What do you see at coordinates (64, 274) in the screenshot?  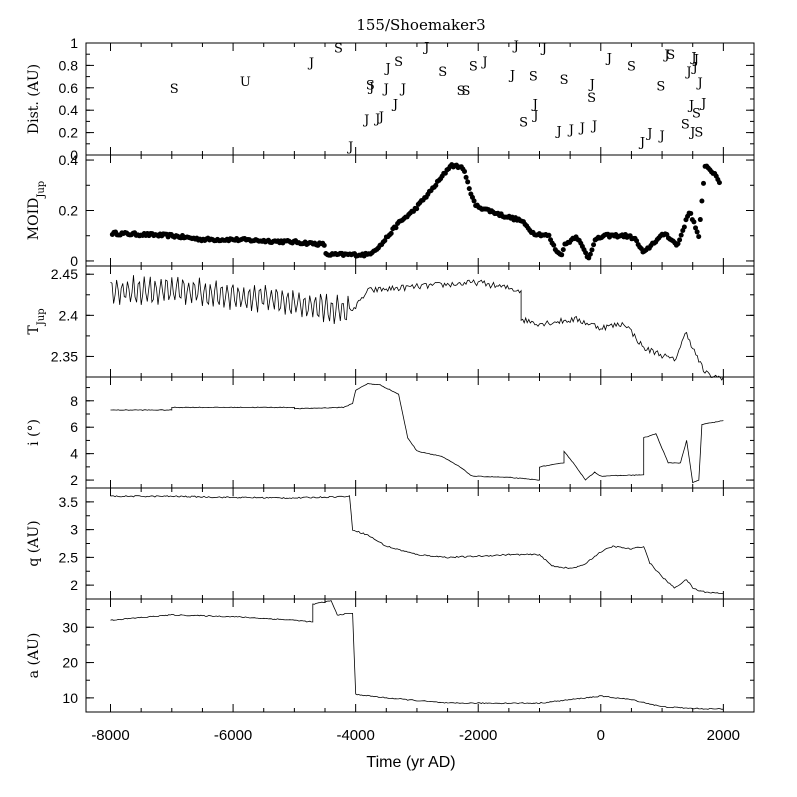 I see `y-tick-label: 2.45` at bounding box center [64, 274].